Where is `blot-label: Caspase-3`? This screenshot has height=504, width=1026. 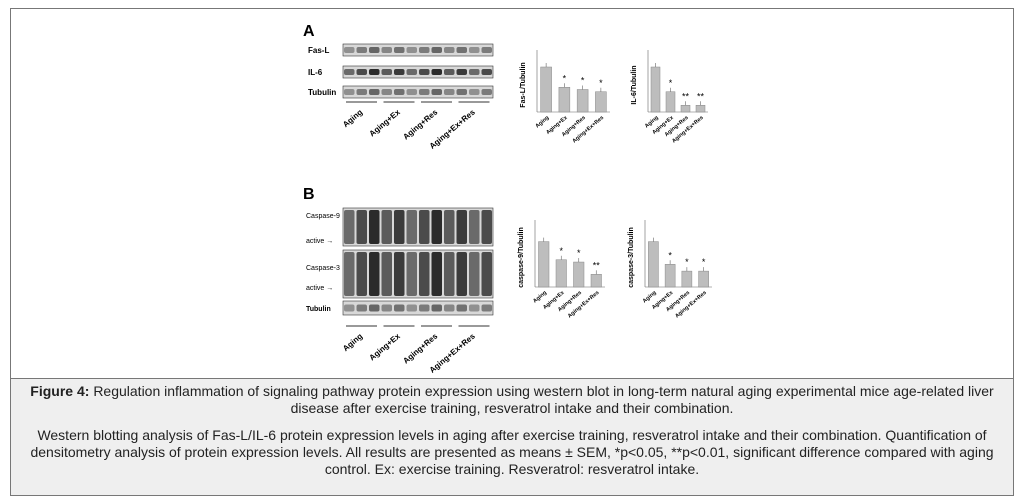
blot-label: Caspase-3 is located at coordinates (323, 268).